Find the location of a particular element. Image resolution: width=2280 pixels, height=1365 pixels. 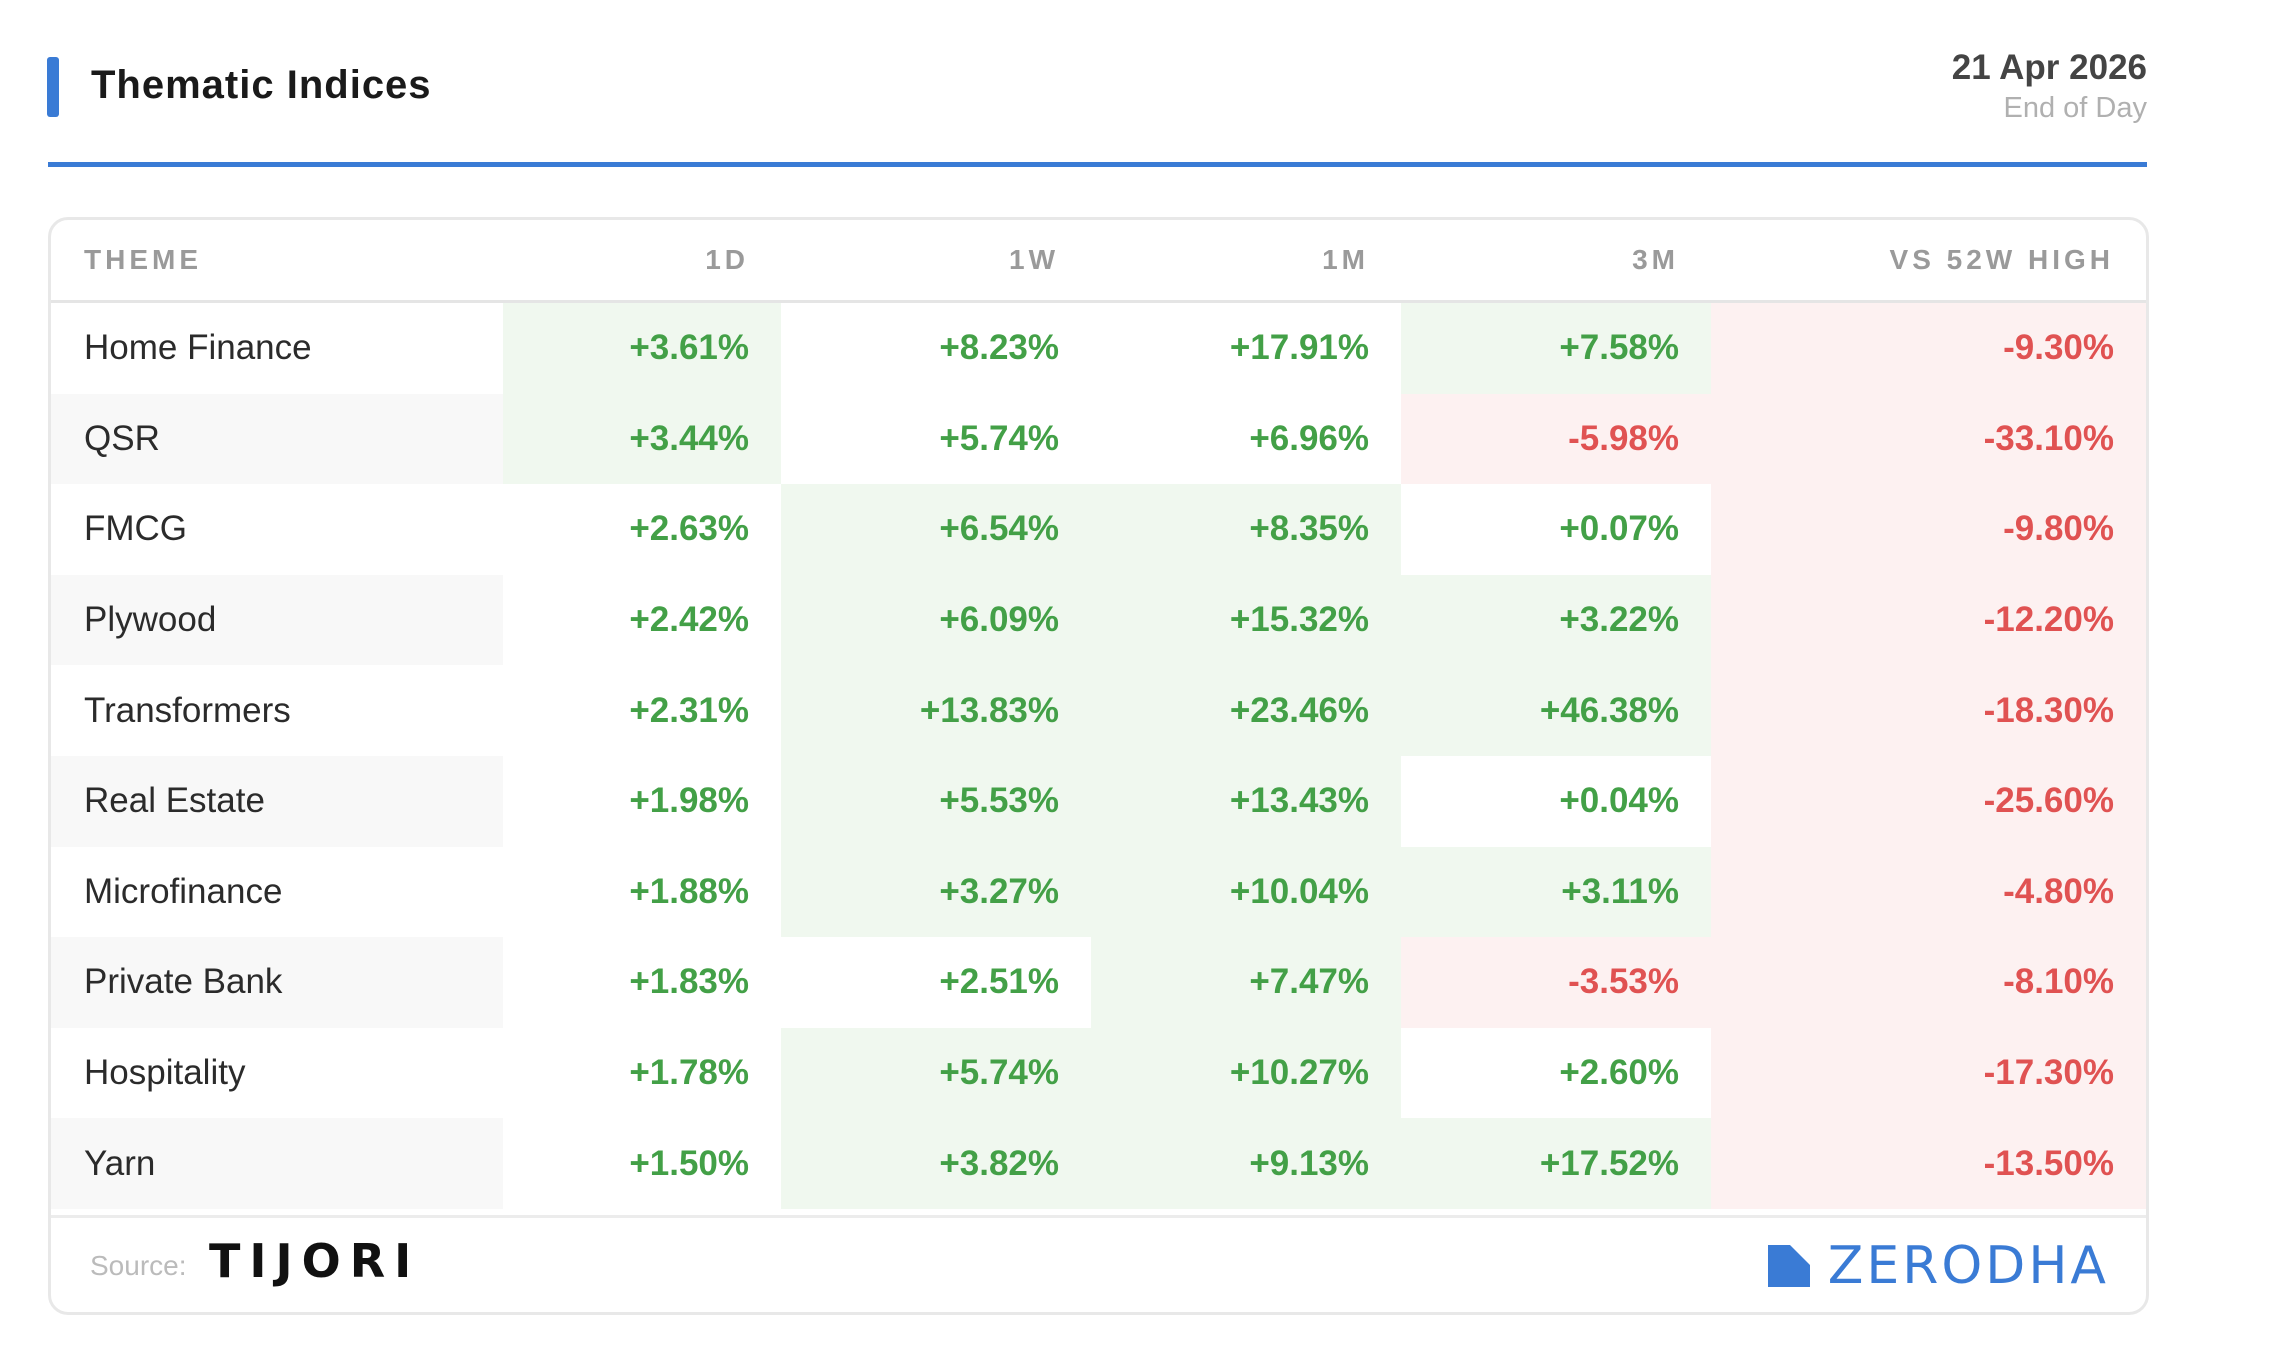

value-1d: +3.44% is located at coordinates (642, 439).